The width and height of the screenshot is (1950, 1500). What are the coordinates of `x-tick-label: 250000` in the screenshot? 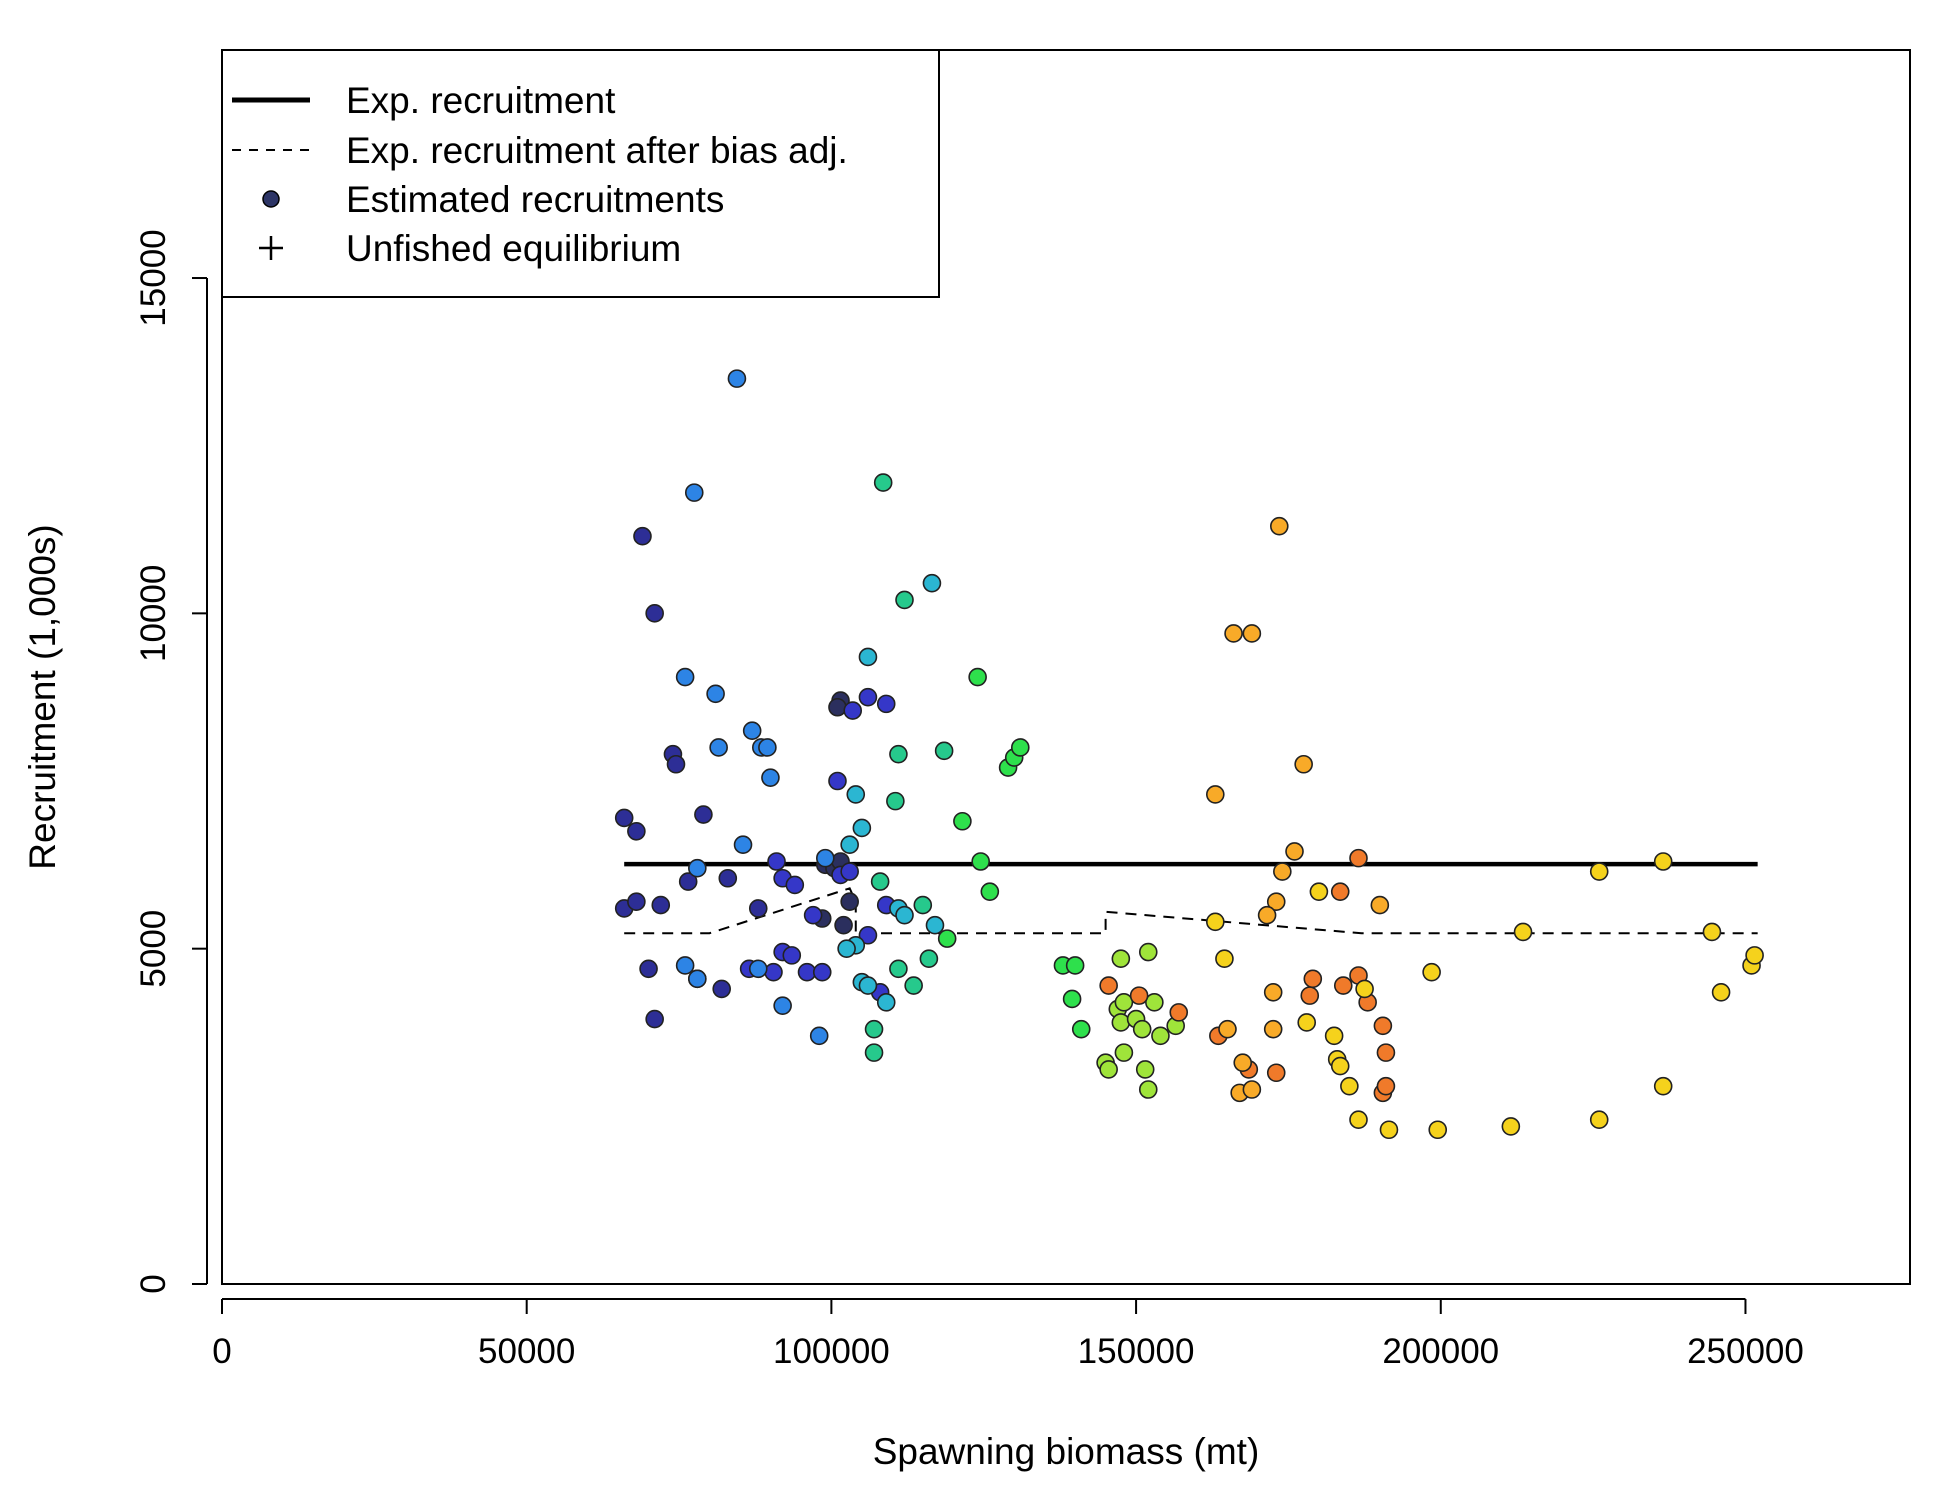 It's located at (1745, 1351).